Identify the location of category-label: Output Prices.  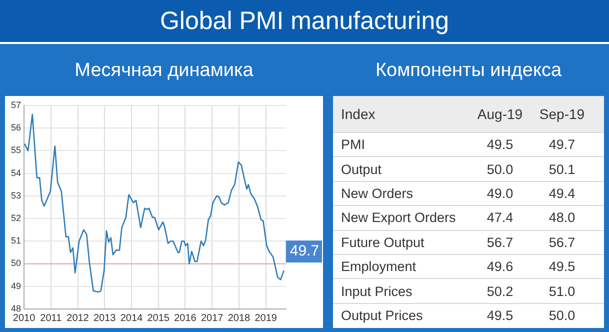
(382, 315).